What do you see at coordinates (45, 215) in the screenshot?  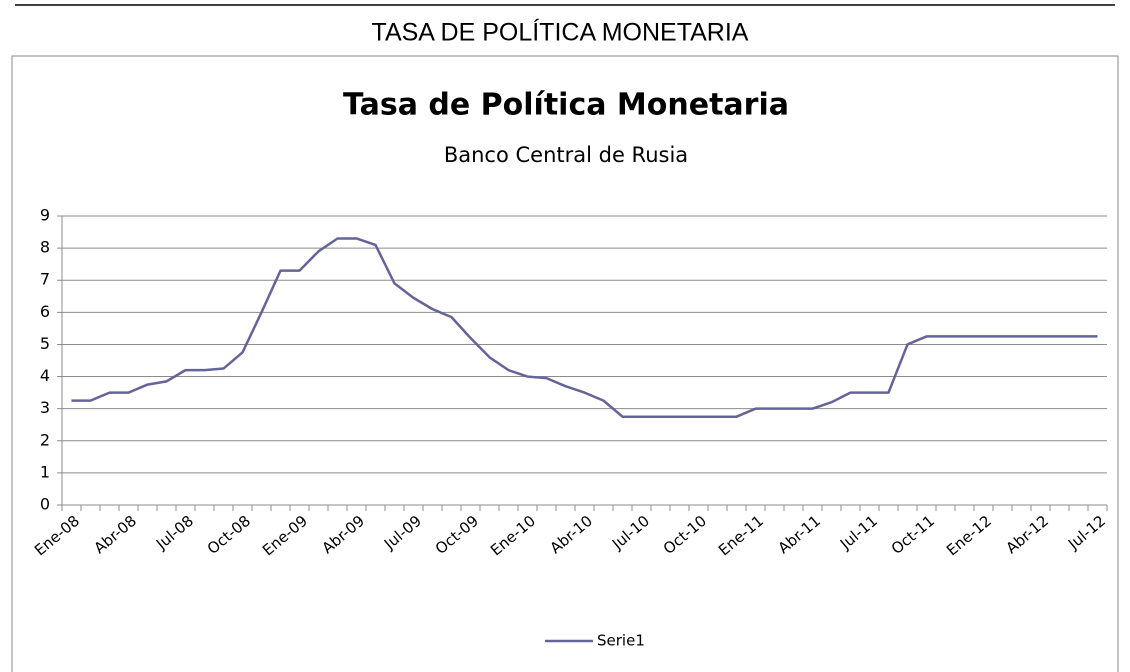 I see `y-tick-label: 9` at bounding box center [45, 215].